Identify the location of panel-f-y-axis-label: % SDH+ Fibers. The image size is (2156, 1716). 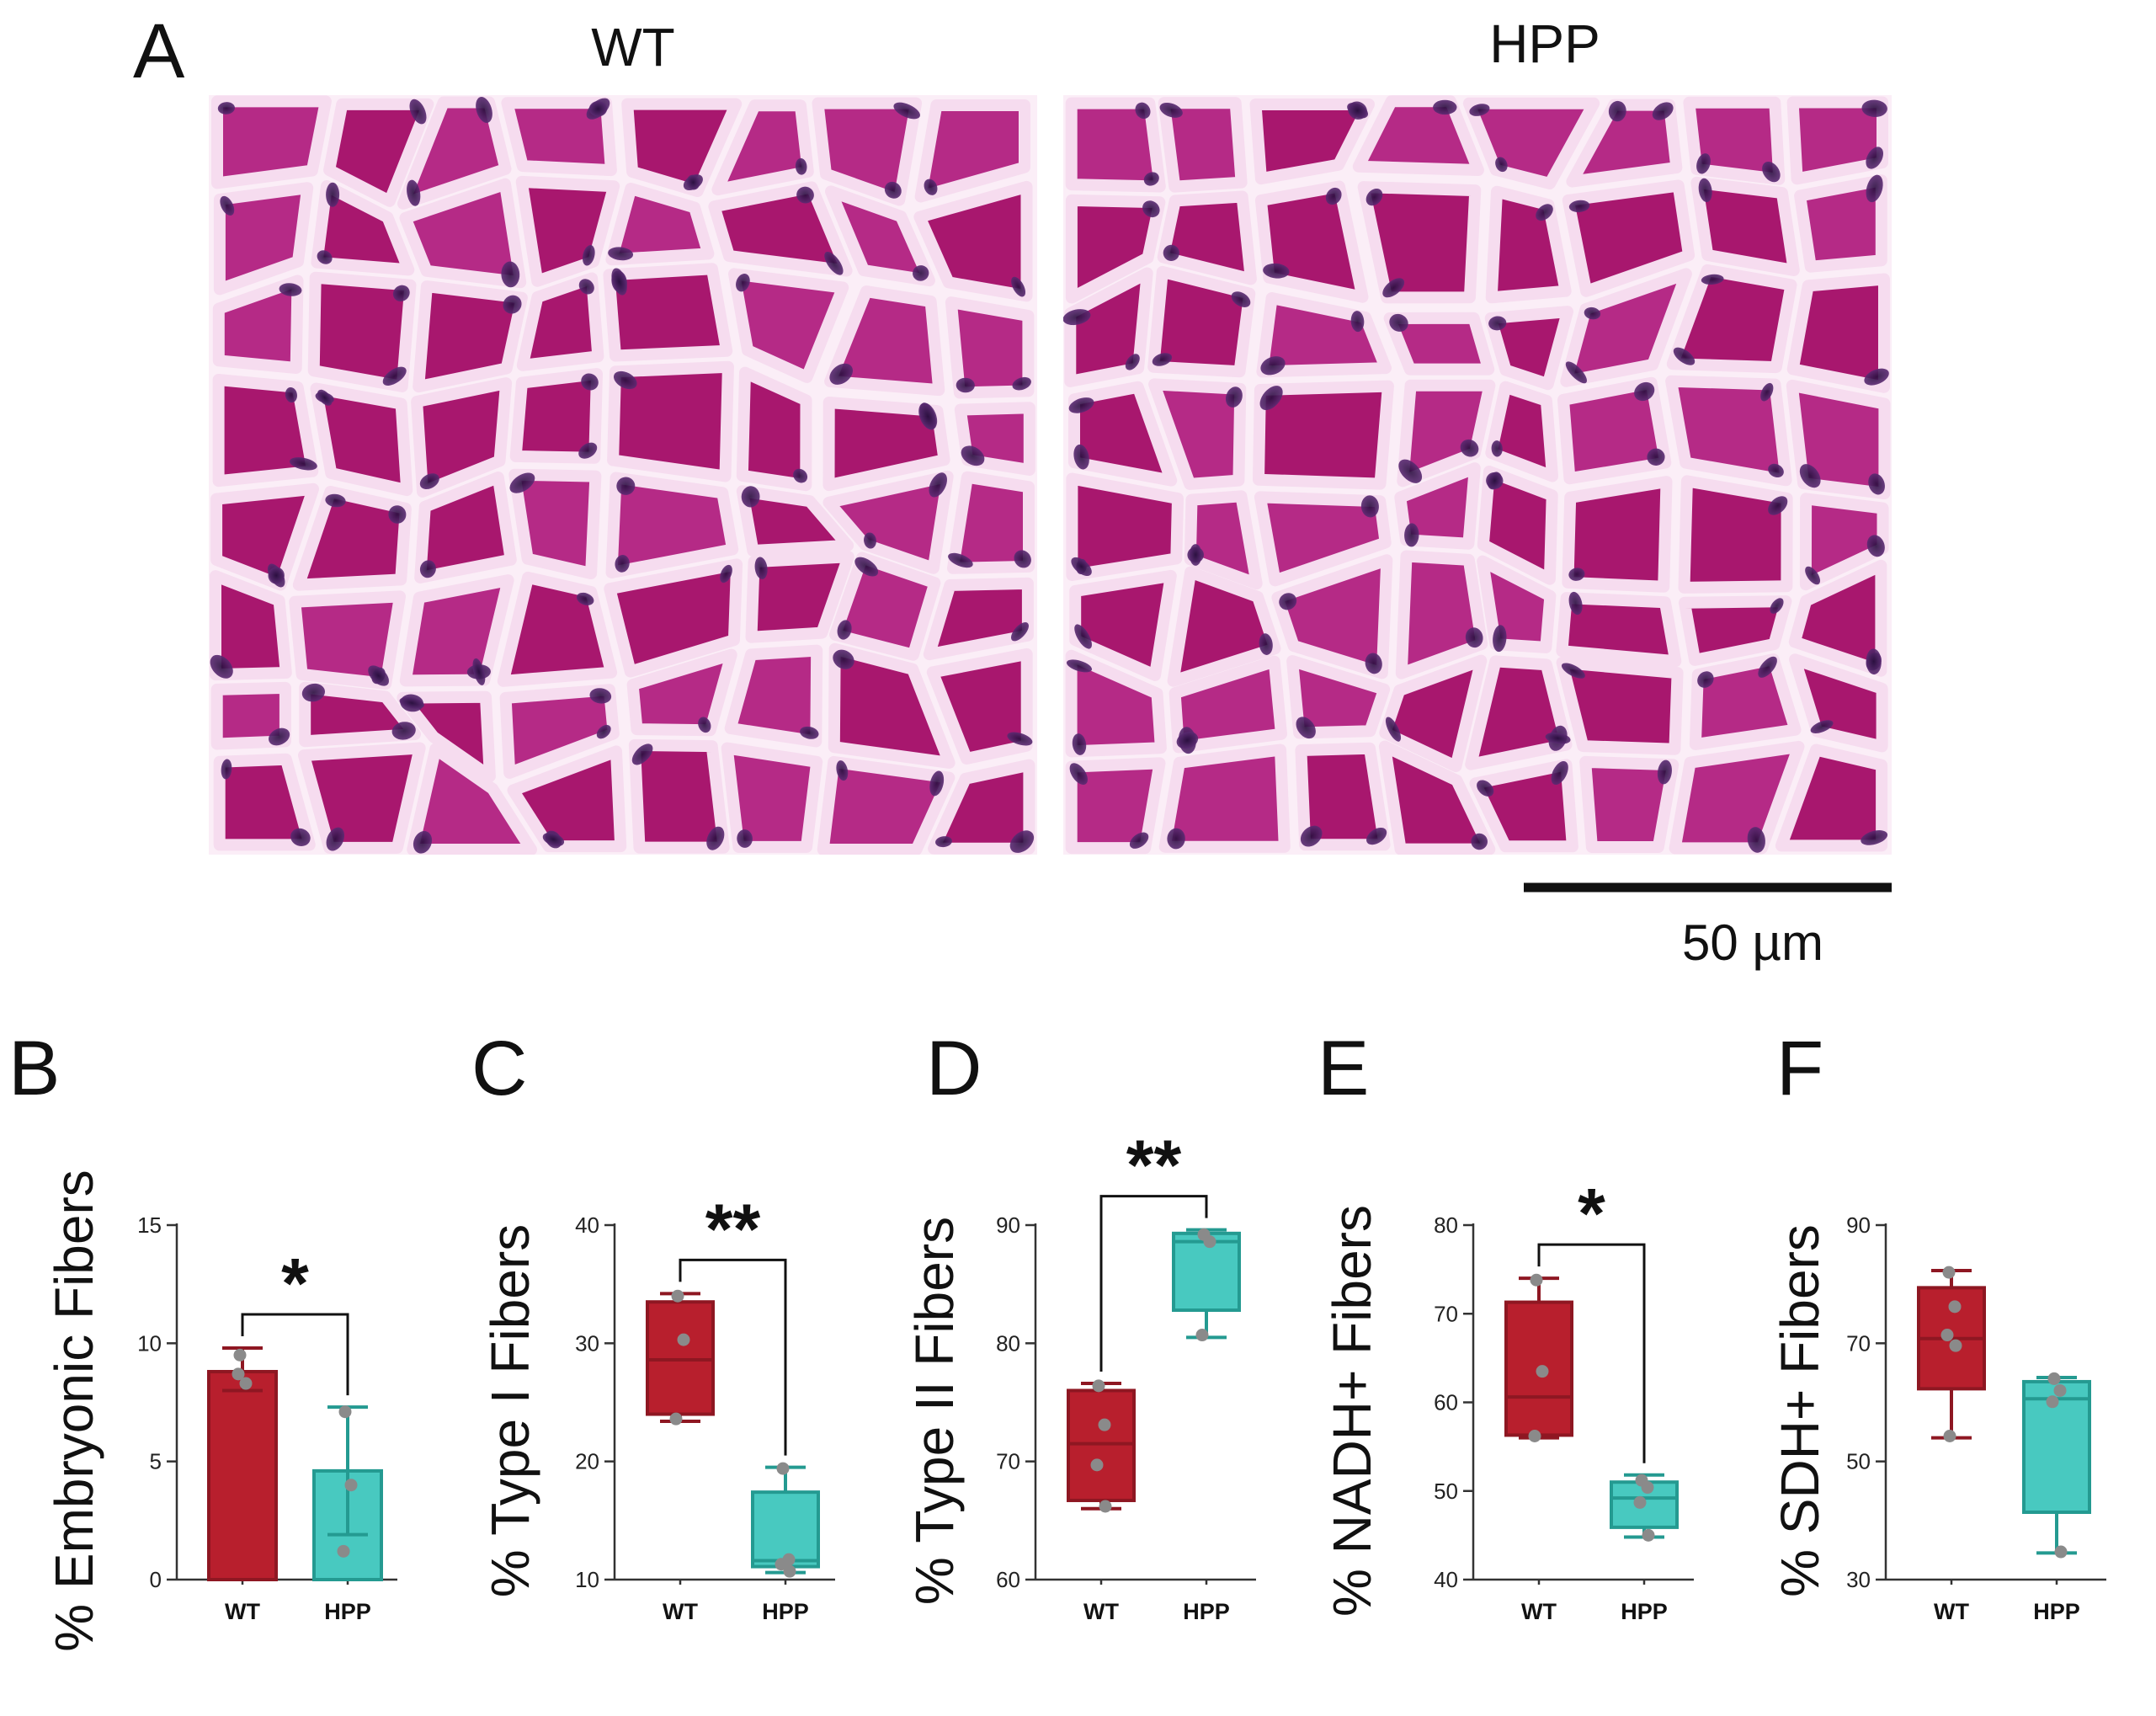
(1800, 1410).